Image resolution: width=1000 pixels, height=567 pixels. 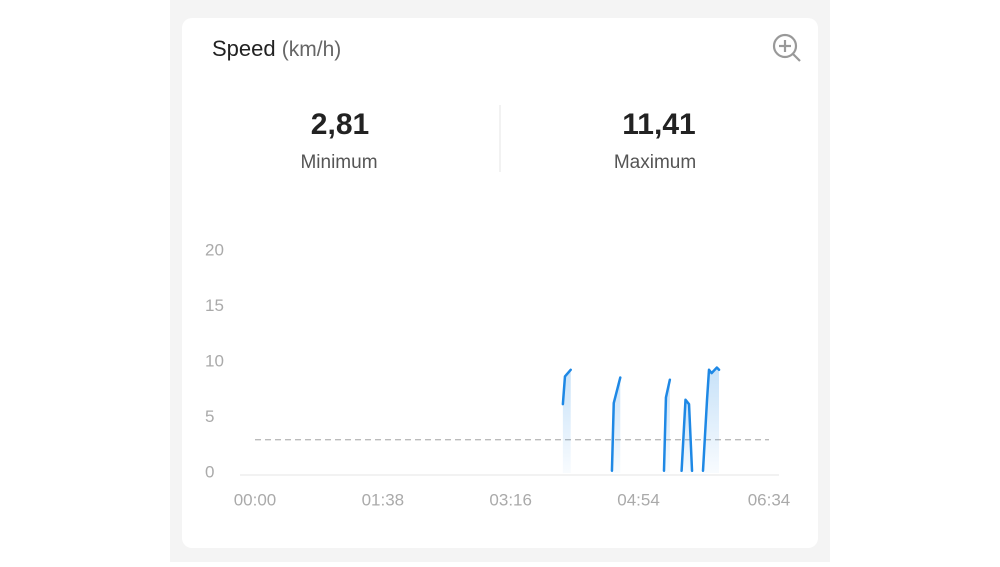 What do you see at coordinates (655, 162) in the screenshot?
I see `stat-label: Maximum` at bounding box center [655, 162].